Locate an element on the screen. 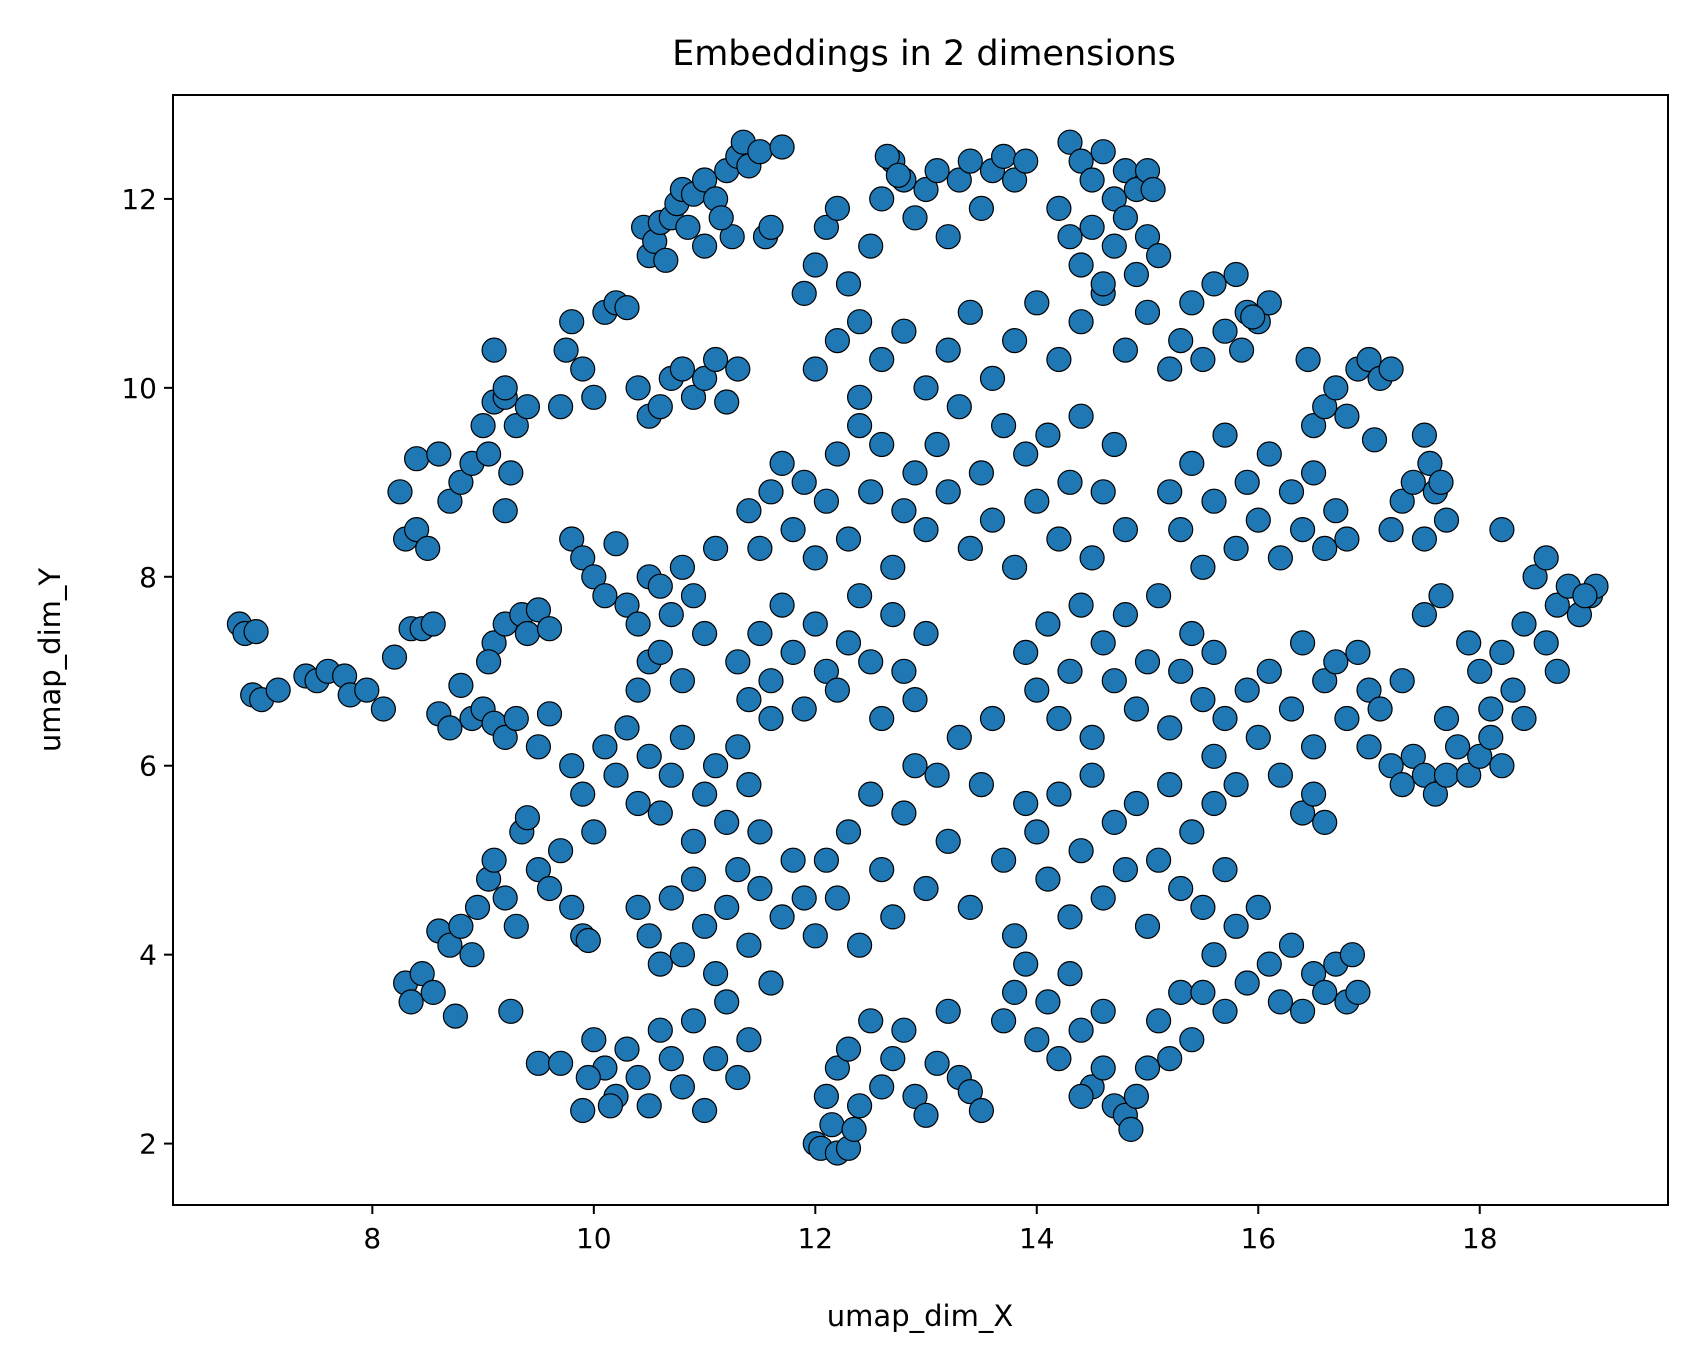 The height and width of the screenshot is (1362, 1689). x-axis-label: umap_dim_X is located at coordinates (920, 1316).